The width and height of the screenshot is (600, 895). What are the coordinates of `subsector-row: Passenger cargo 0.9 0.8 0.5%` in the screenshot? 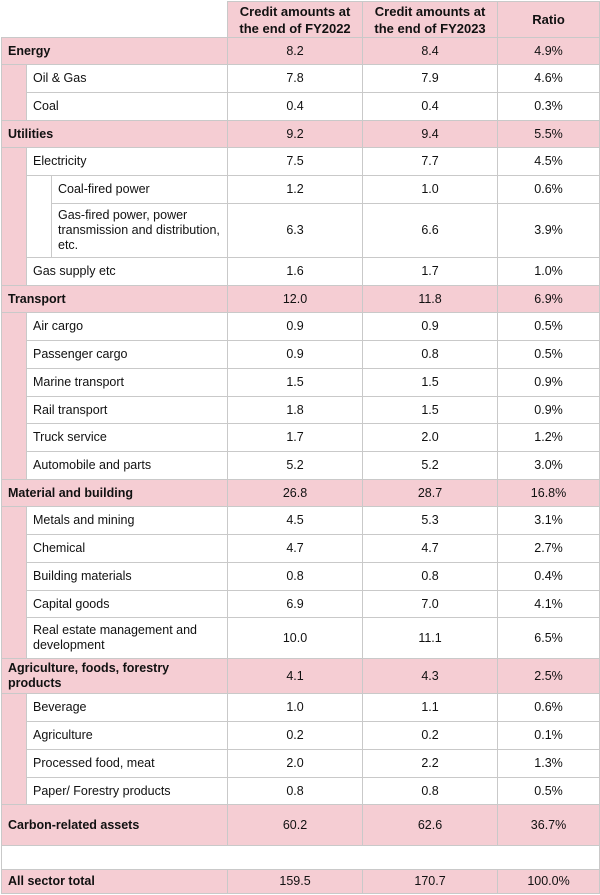 It's located at (300, 354).